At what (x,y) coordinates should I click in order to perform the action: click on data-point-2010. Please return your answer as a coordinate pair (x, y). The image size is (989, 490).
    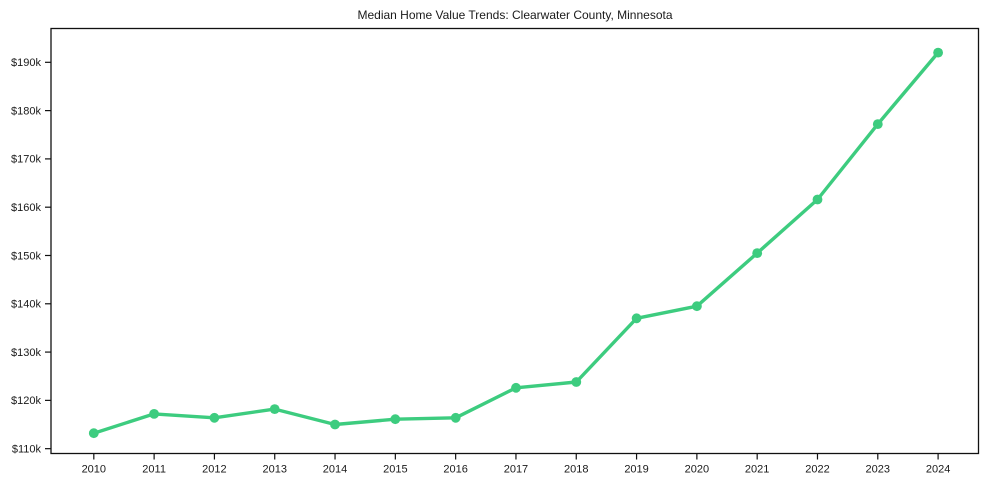
    Looking at the image, I should click on (93, 433).